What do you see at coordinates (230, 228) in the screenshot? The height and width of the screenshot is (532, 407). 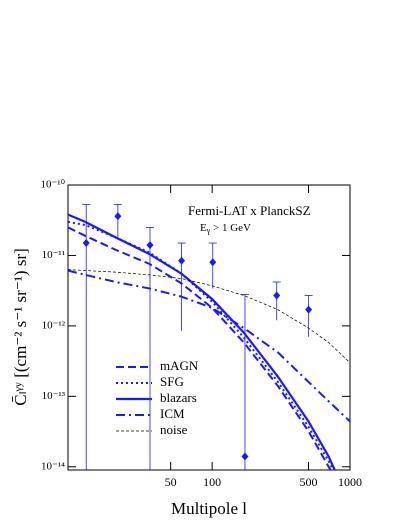 I see `annotation-part: > 1 GeV` at bounding box center [230, 228].